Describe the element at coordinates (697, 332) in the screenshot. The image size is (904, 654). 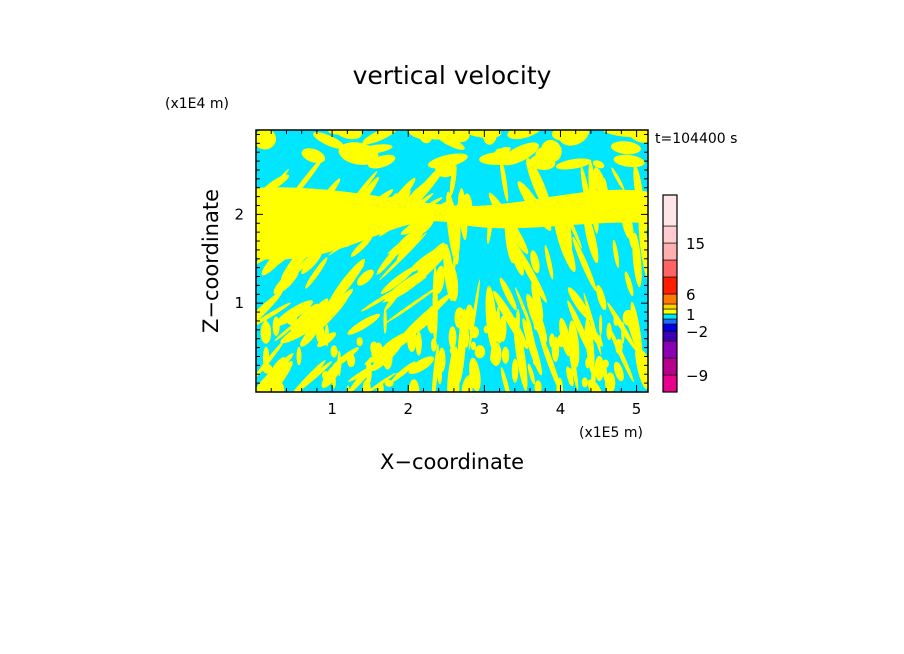
I see `colorbar-tick-label: −2` at that location.